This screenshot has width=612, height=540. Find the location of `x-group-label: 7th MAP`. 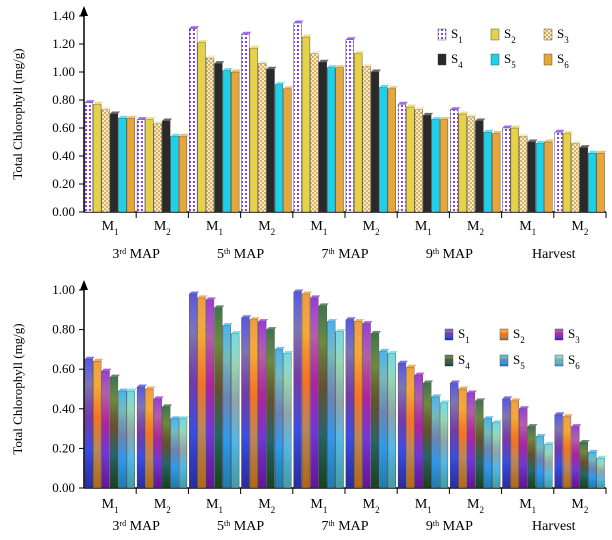

x-group-label: 7th MAP is located at coordinates (344, 527).